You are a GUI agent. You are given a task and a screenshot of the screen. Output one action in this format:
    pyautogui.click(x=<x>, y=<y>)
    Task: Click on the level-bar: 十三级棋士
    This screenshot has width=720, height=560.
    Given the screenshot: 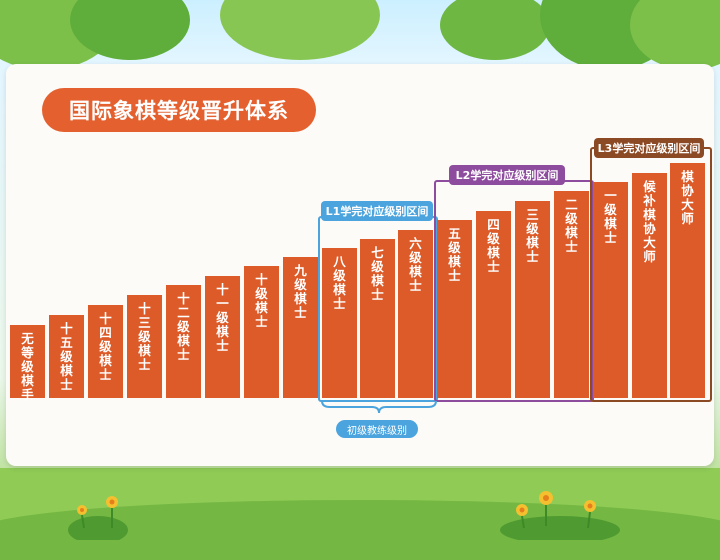 What is the action you would take?
    pyautogui.click(x=144, y=346)
    